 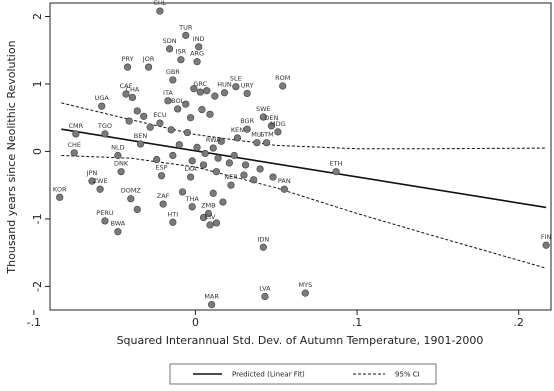 What do you see at coordinates (161, 168) in the screenshot?
I see `point-label: ESP` at bounding box center [161, 168].